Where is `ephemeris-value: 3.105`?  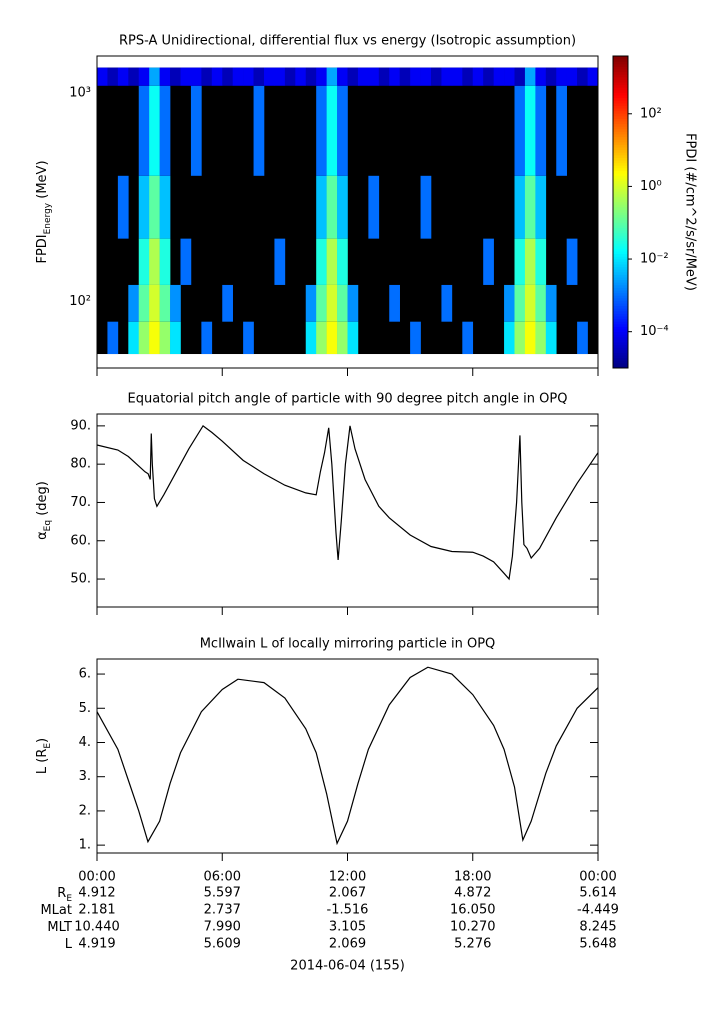
ephemeris-value: 3.105 is located at coordinates (347, 927).